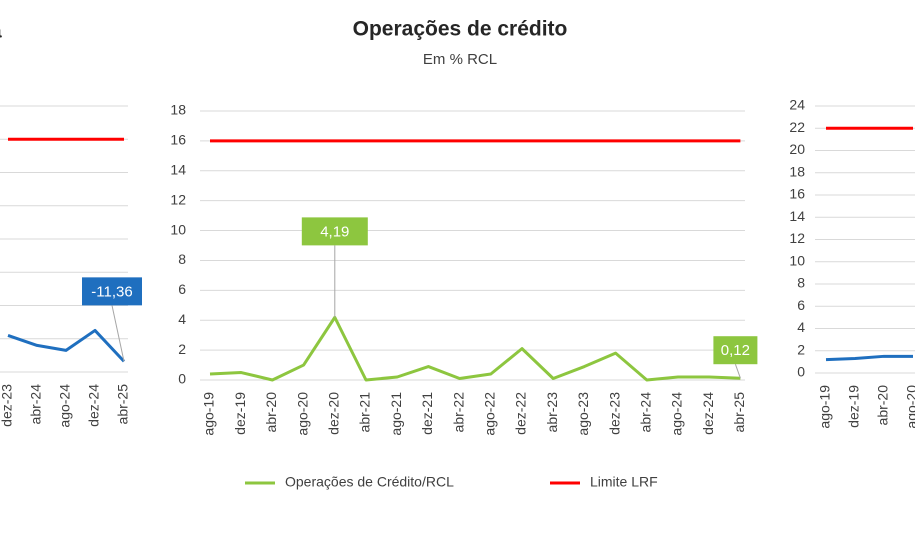 Image resolution: width=915 pixels, height=555 pixels. Describe the element at coordinates (797, 105) in the screenshot. I see `y-tick-label: 24` at that location.